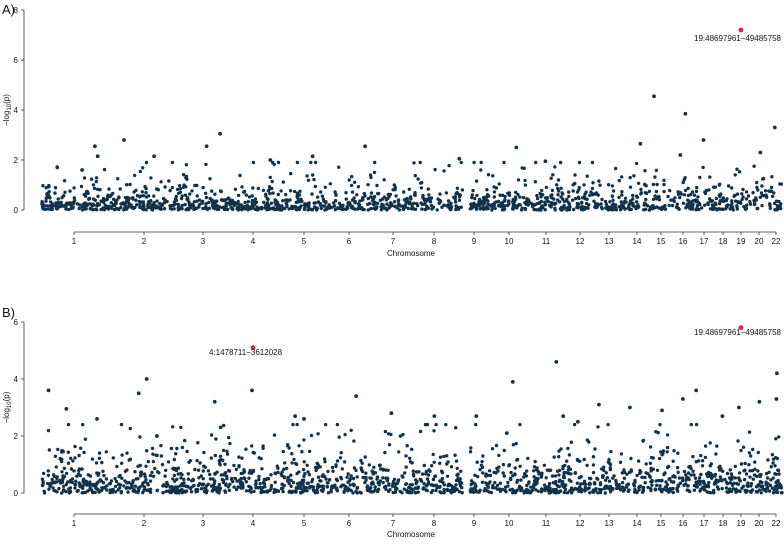 Image resolution: width=784 pixels, height=549 pixels. Describe the element at coordinates (661, 241) in the screenshot. I see `x-tick-label-15: 15` at that location.